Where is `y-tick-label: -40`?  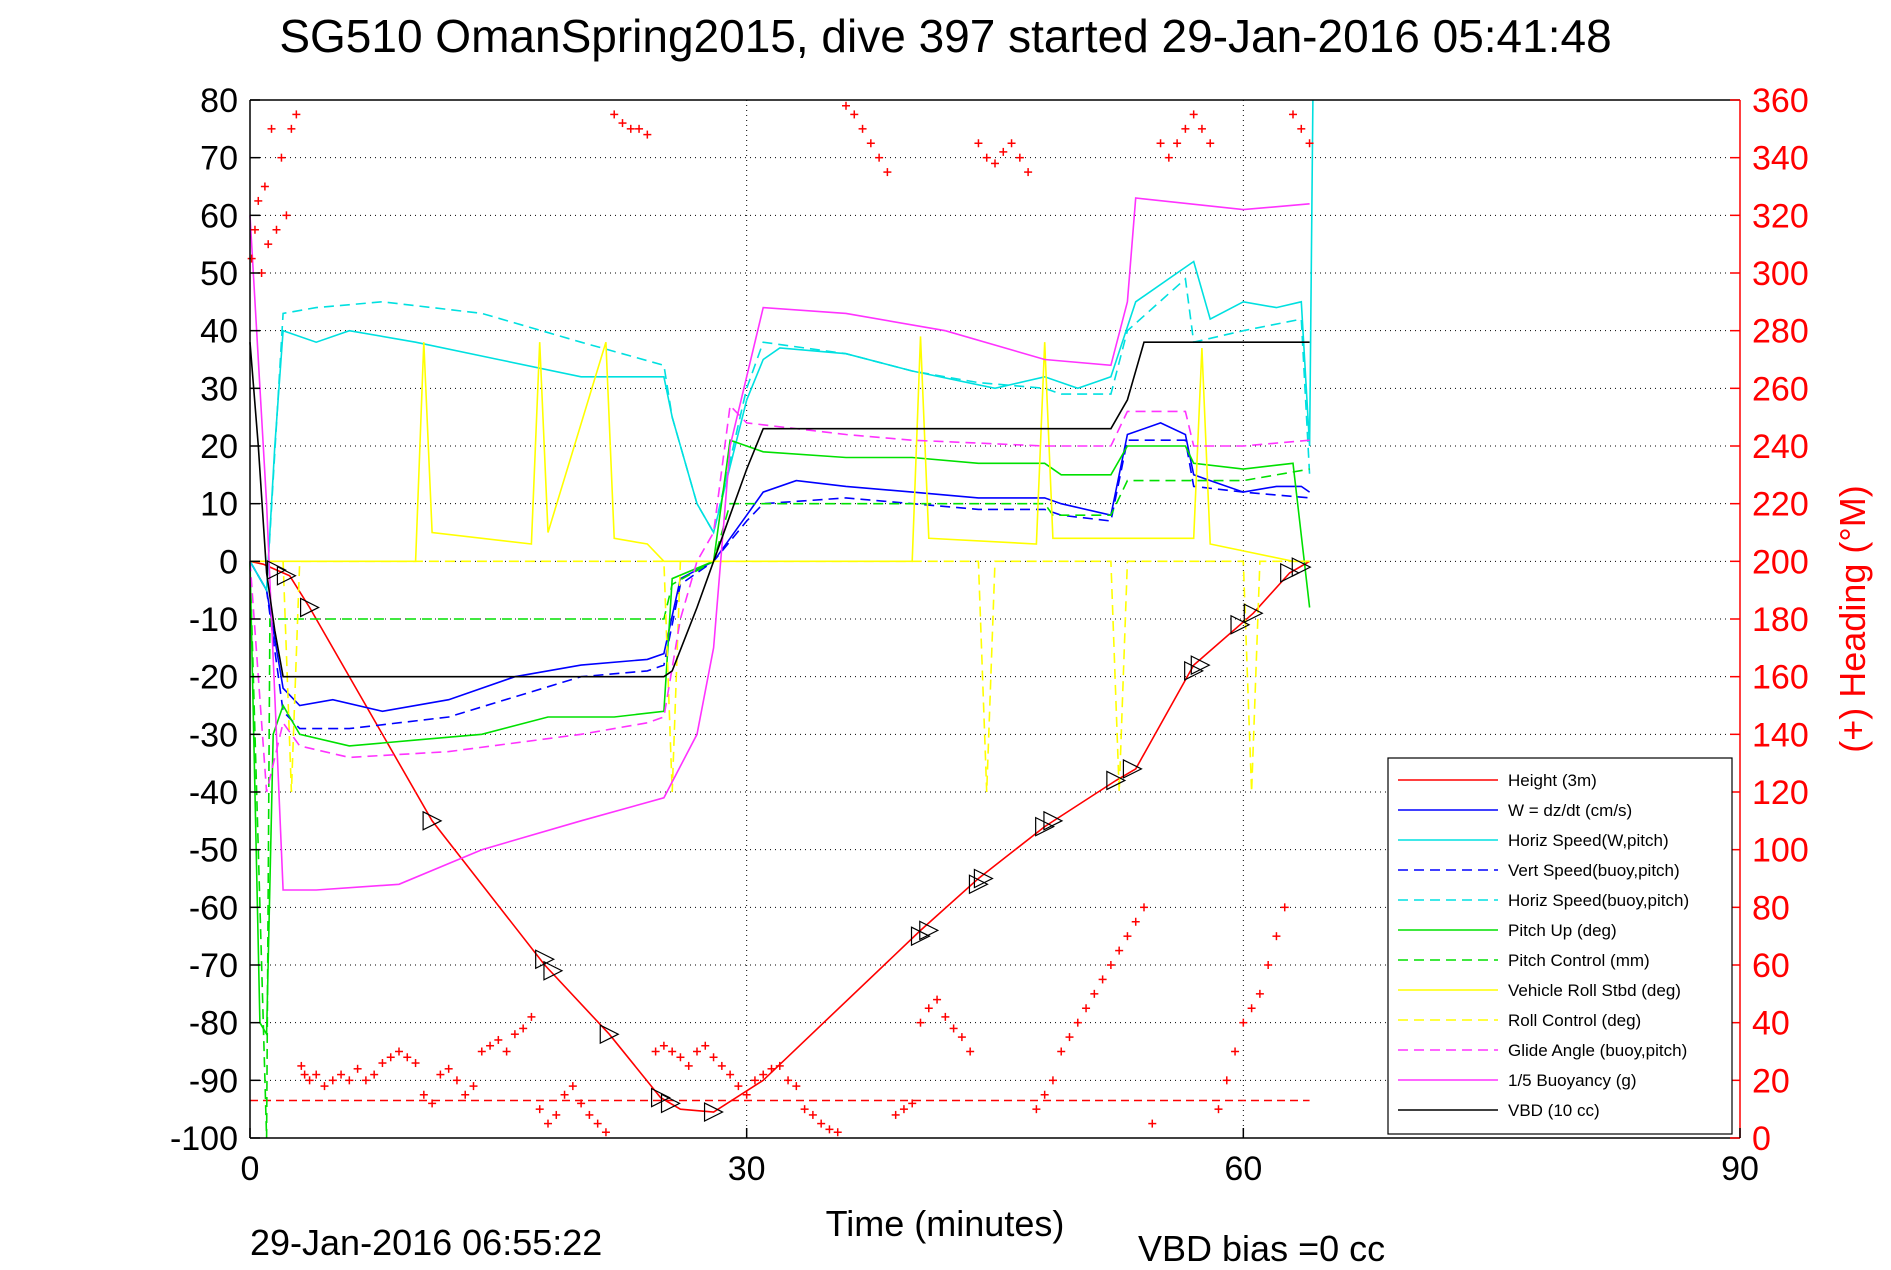
y-tick-label: -40 is located at coordinates (213, 793).